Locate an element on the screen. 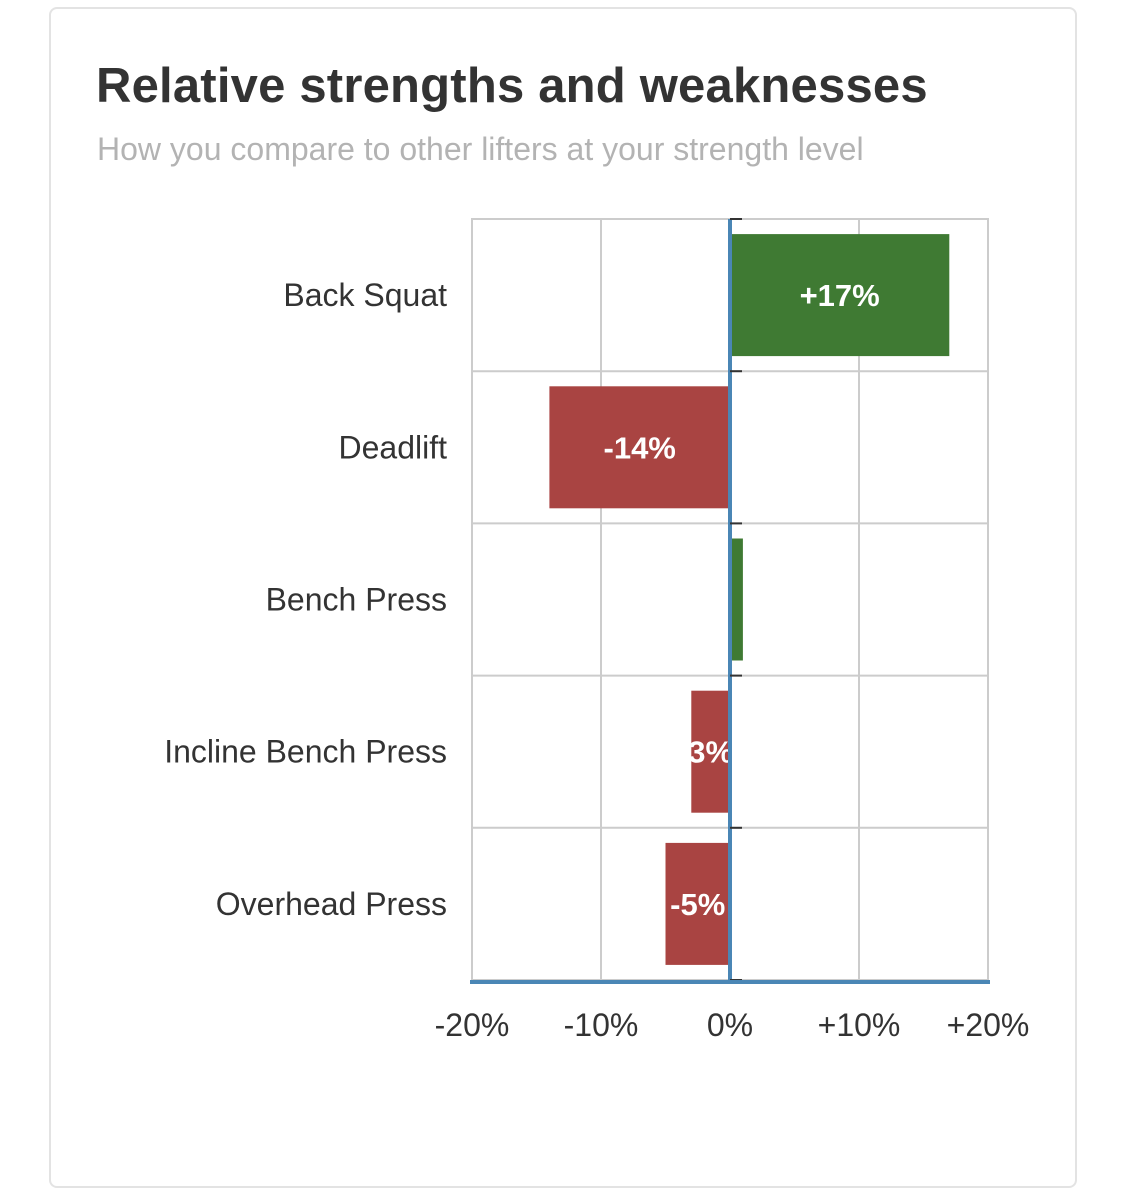  bar-value-label: 3% is located at coordinates (710, 752).